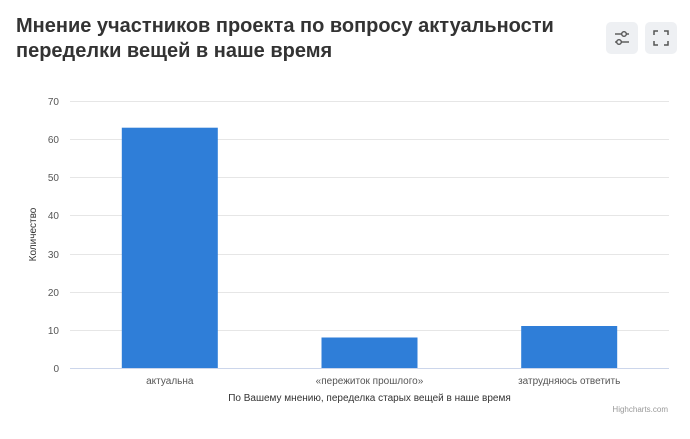  What do you see at coordinates (54, 236) in the screenshot?
I see `y-axis-ticks: 0 10 20 30 40 50 60 70` at bounding box center [54, 236].